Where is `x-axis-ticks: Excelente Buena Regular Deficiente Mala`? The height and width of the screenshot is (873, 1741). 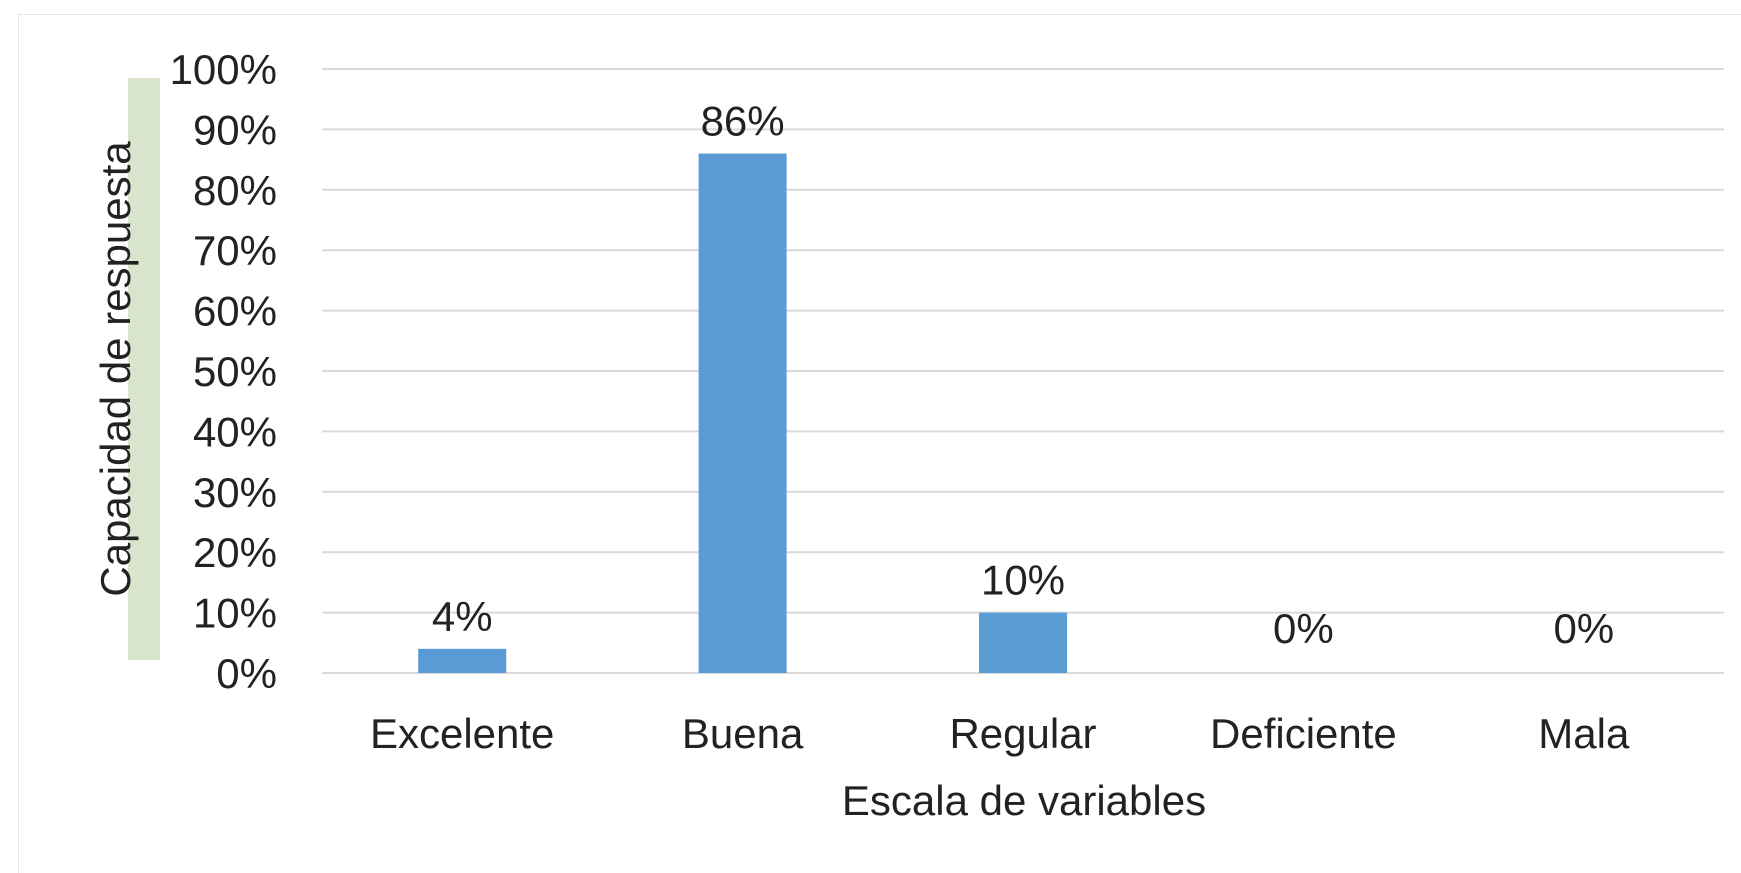 x-axis-ticks: Excelente Buena Regular Deficiente Mala is located at coordinates (1000, 733).